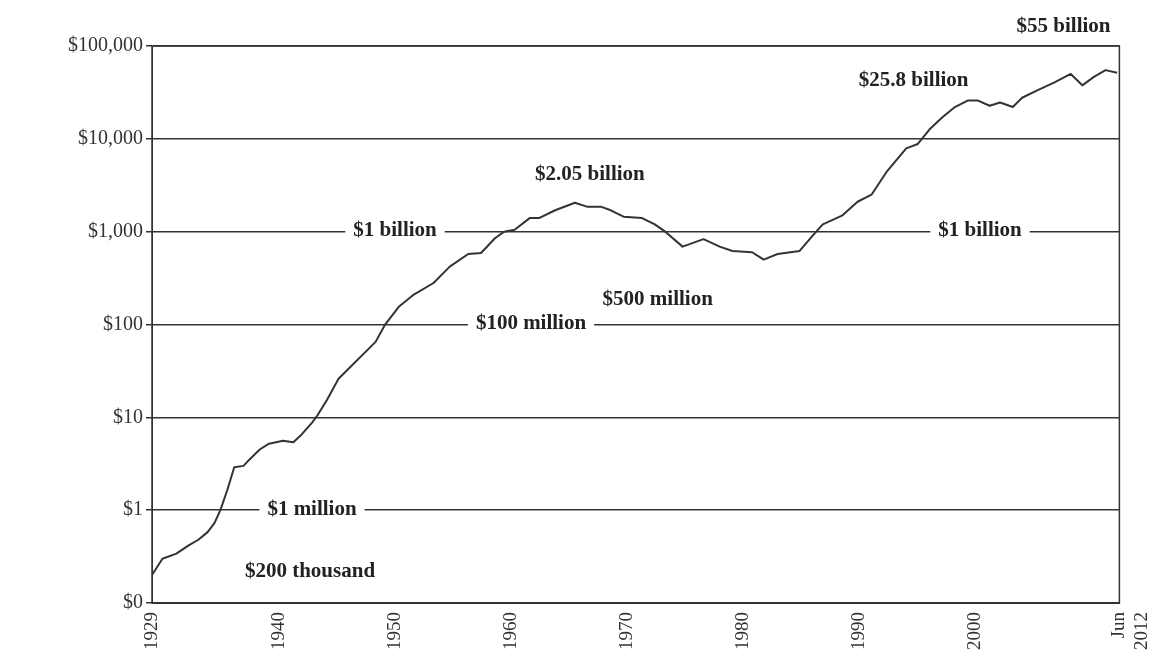 The image size is (1168, 671). Describe the element at coordinates (913, 79) in the screenshot. I see `annotation: $25.8 billion` at that location.